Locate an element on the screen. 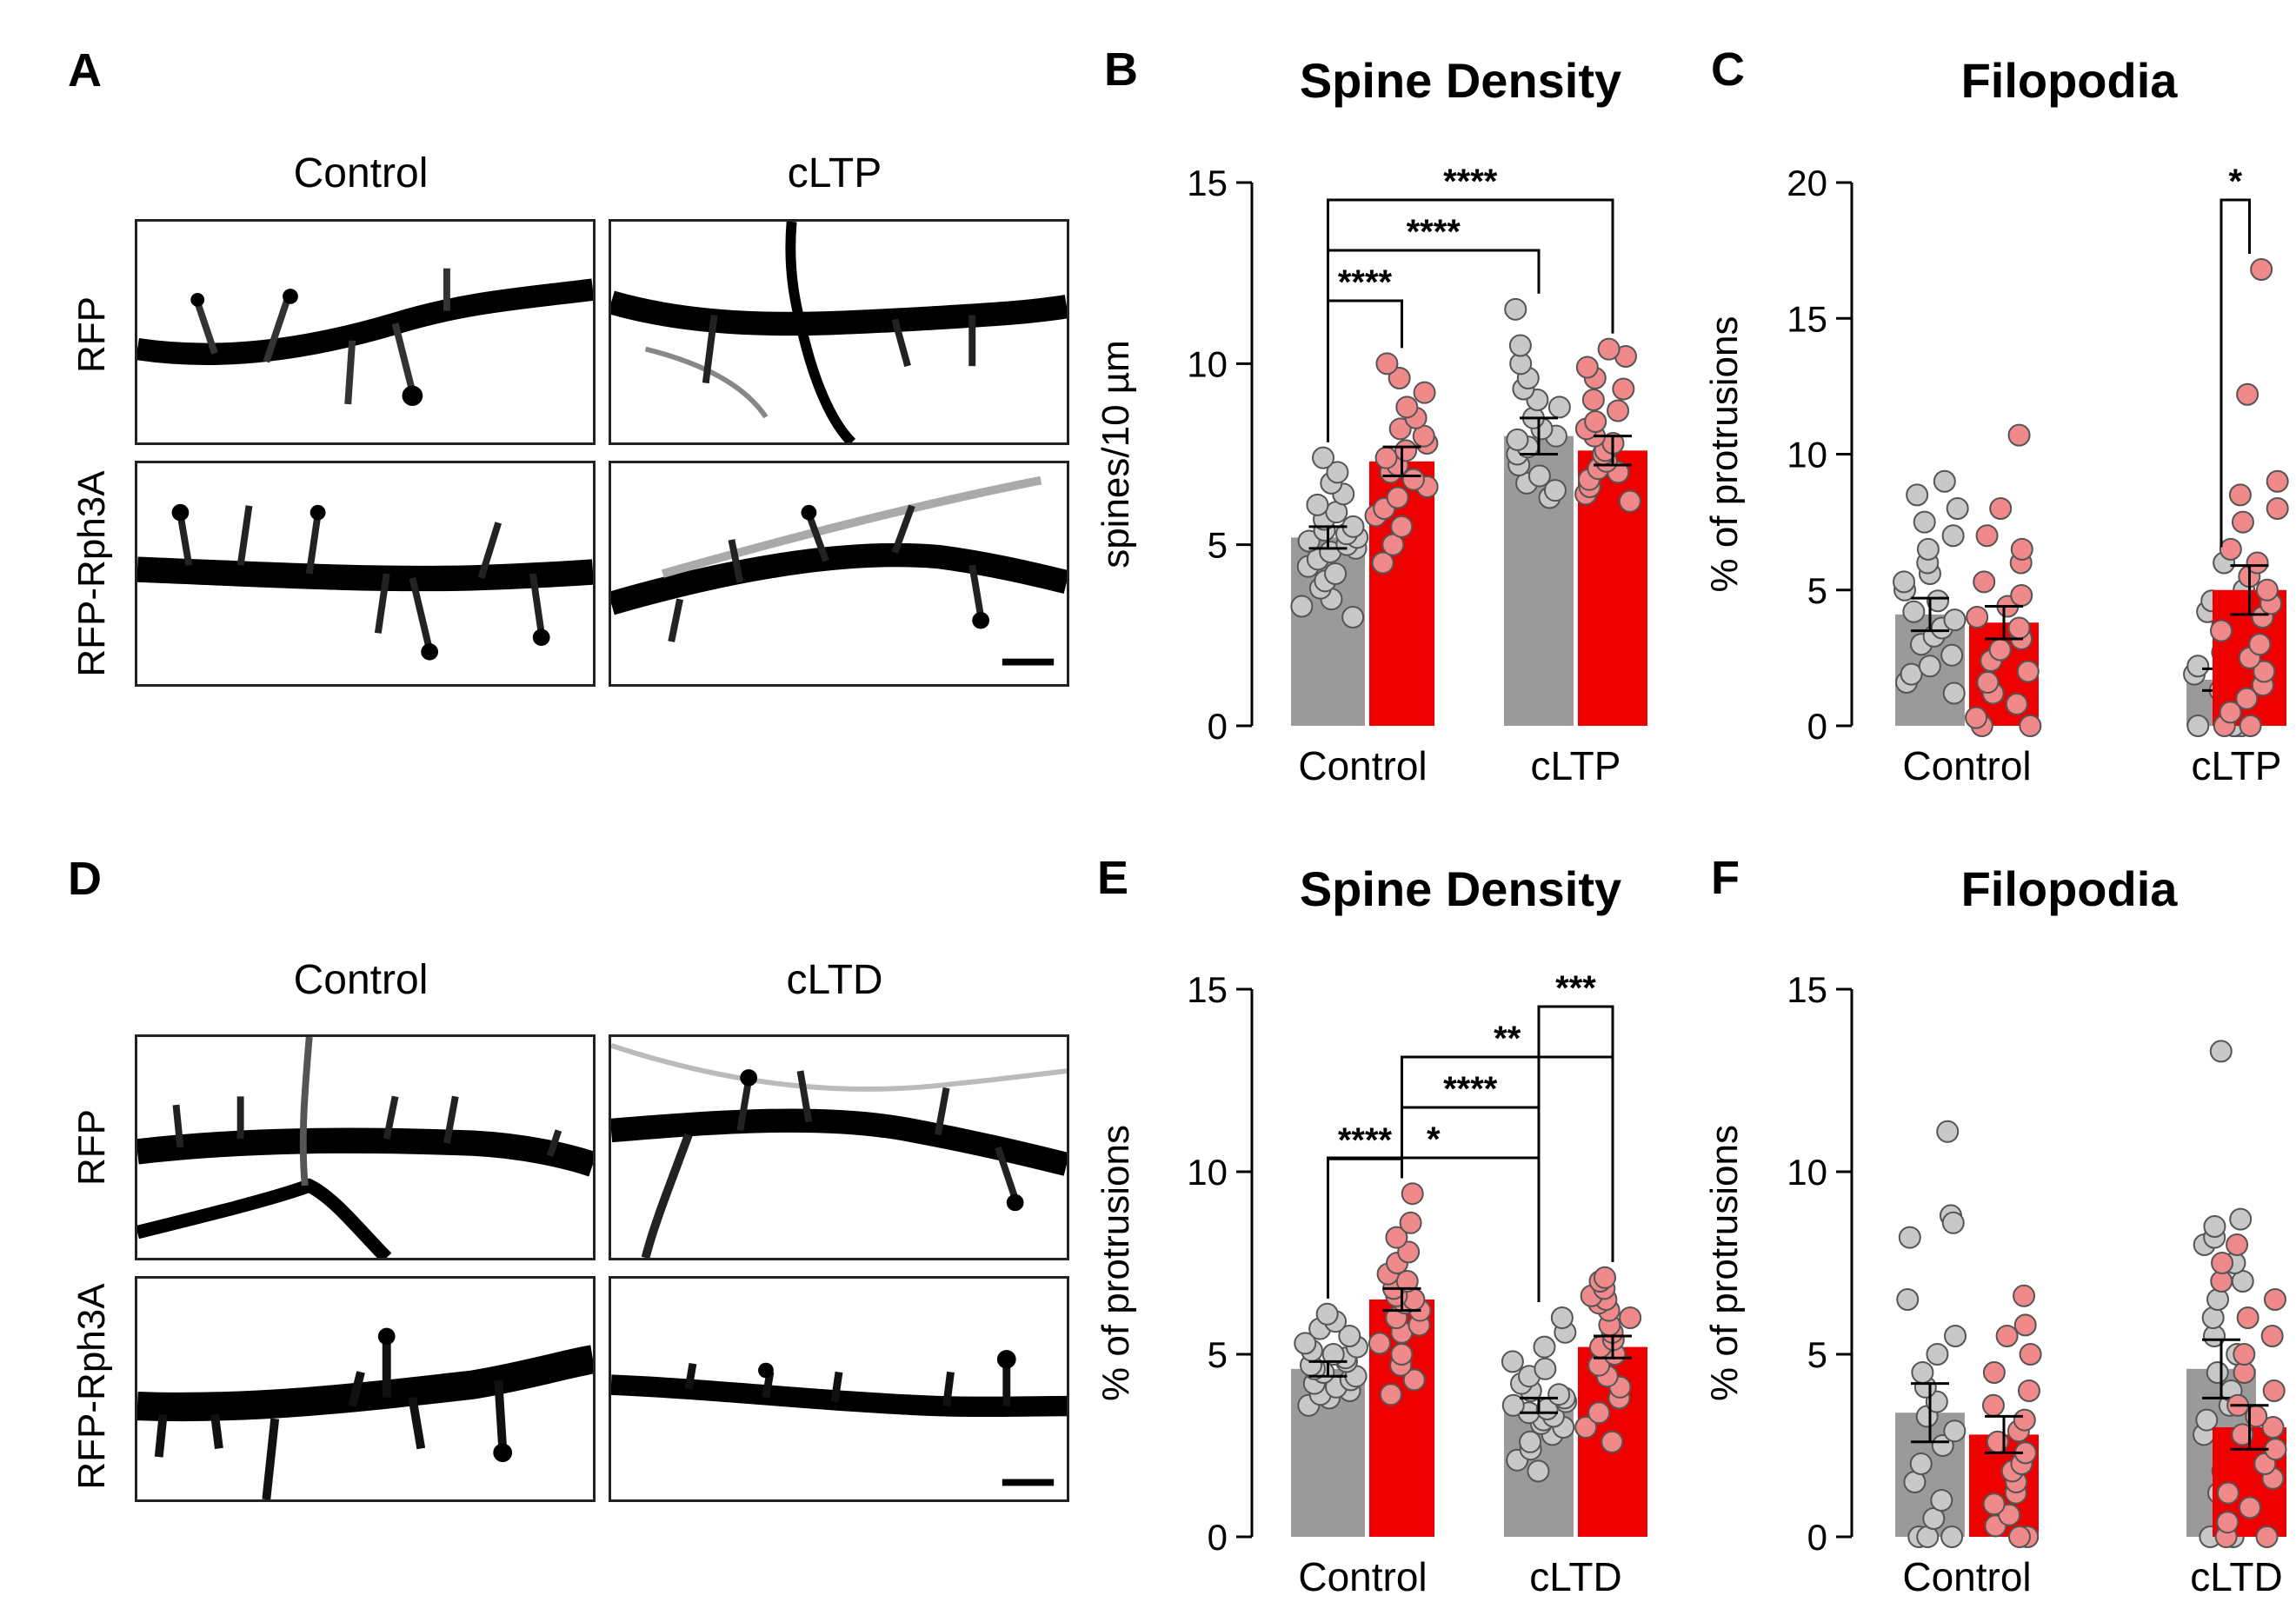  micrograph-d-rfp-cltd is located at coordinates (839, 1147).